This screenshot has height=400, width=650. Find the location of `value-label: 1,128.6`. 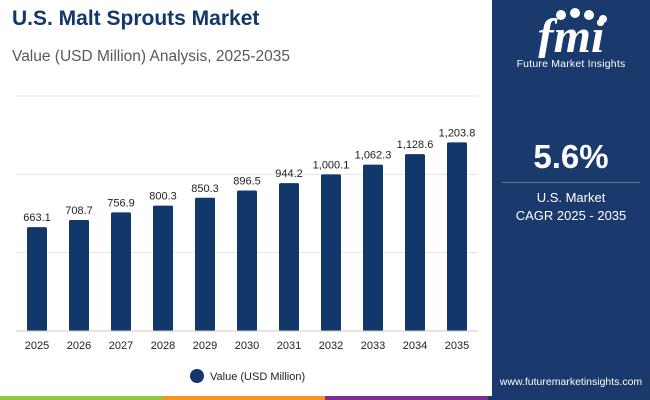

value-label: 1,128.6 is located at coordinates (415, 145).